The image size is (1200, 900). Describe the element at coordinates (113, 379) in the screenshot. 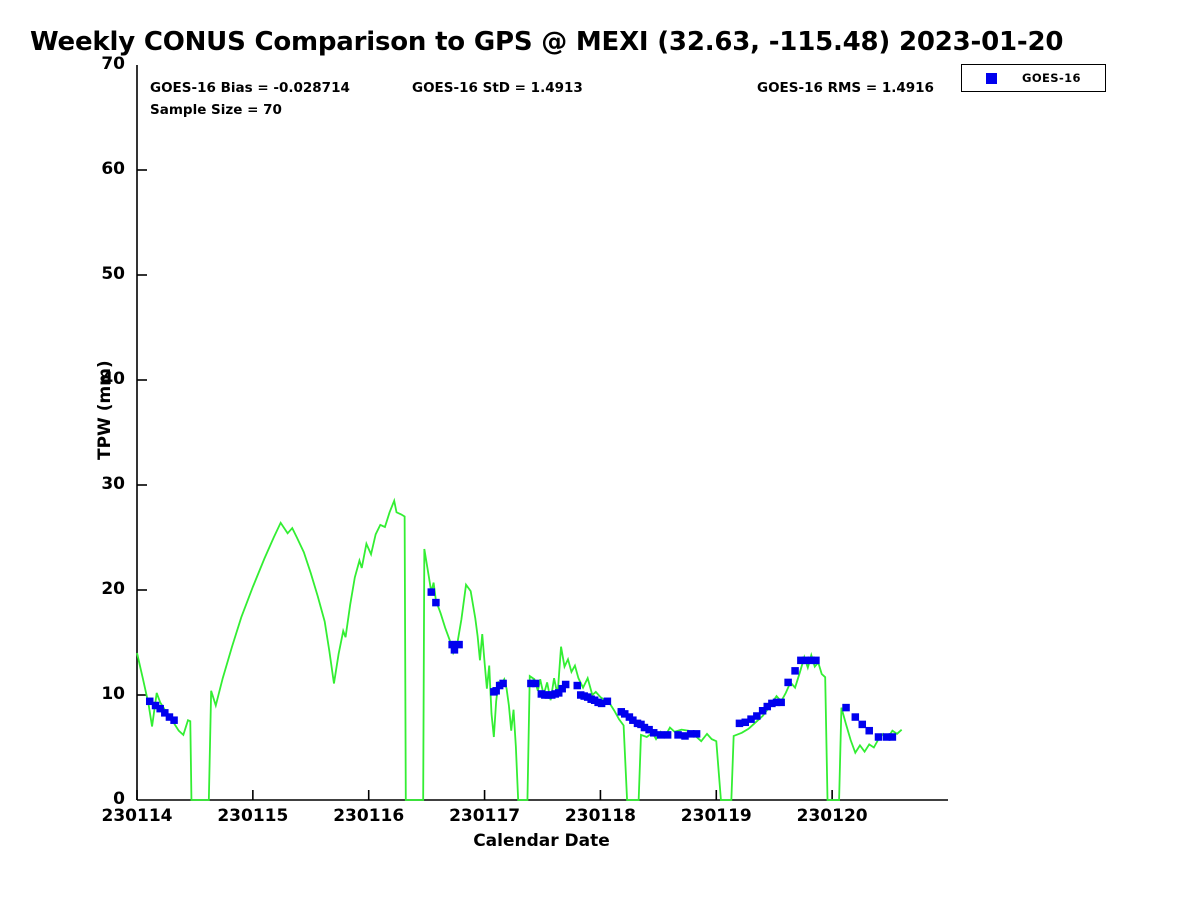

I see `y-tick-label: 40` at that location.